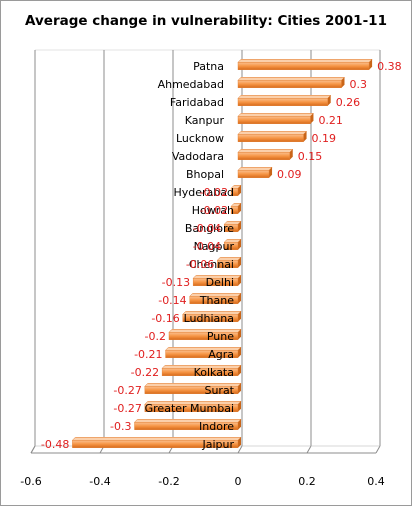 This screenshot has width=412, height=507. What do you see at coordinates (348, 102) in the screenshot?
I see `data-label: 0.26` at bounding box center [348, 102].